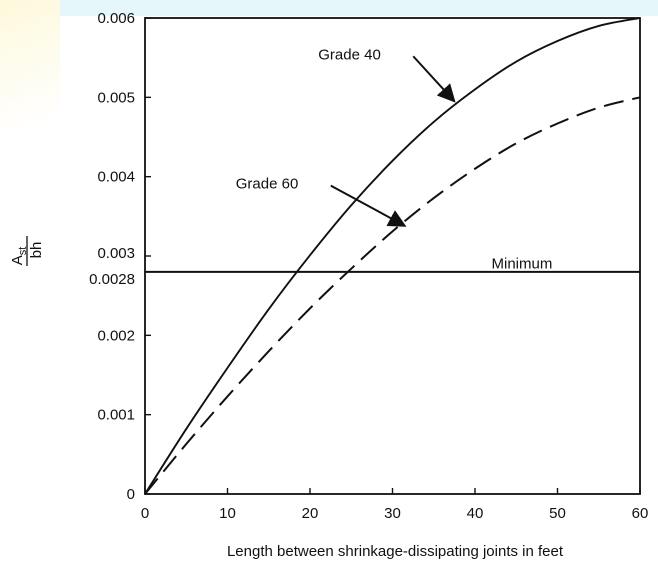  I want to click on x-tick-label: 40, so click(475, 513).